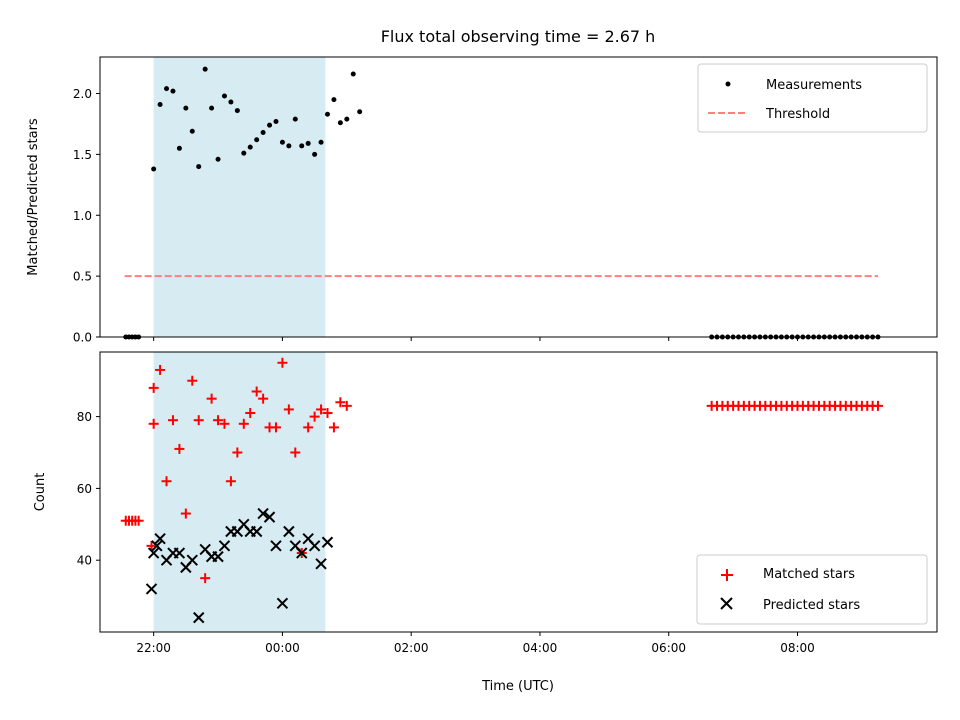 This screenshot has width=960, height=720. I want to click on x-tick-label: 04:00, so click(540, 648).